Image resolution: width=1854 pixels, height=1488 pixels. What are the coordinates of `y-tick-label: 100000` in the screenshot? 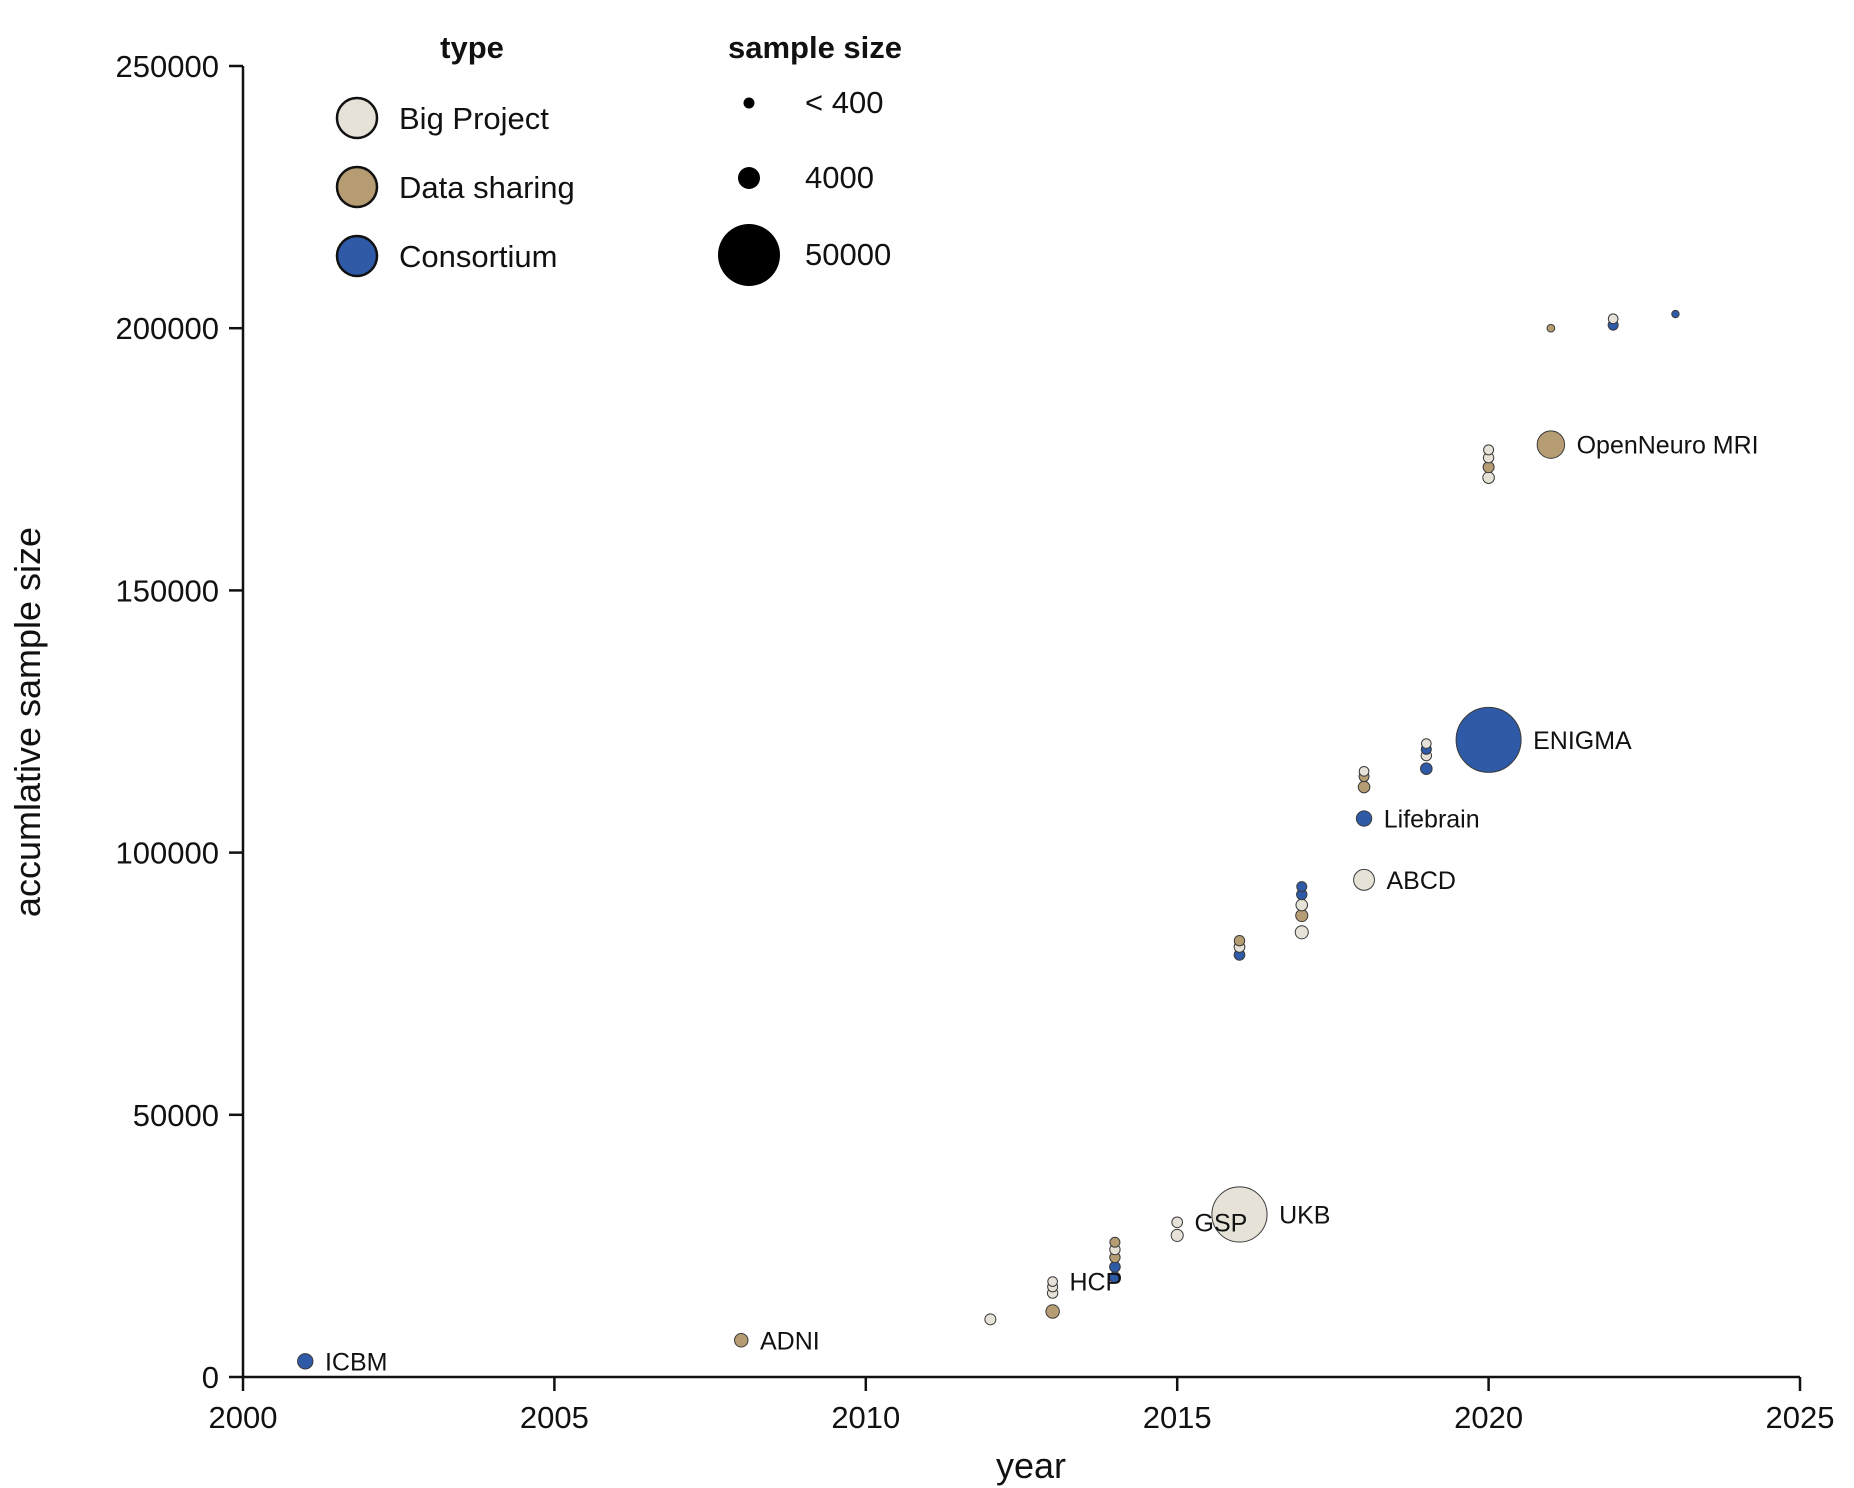 It's located at (167, 853).